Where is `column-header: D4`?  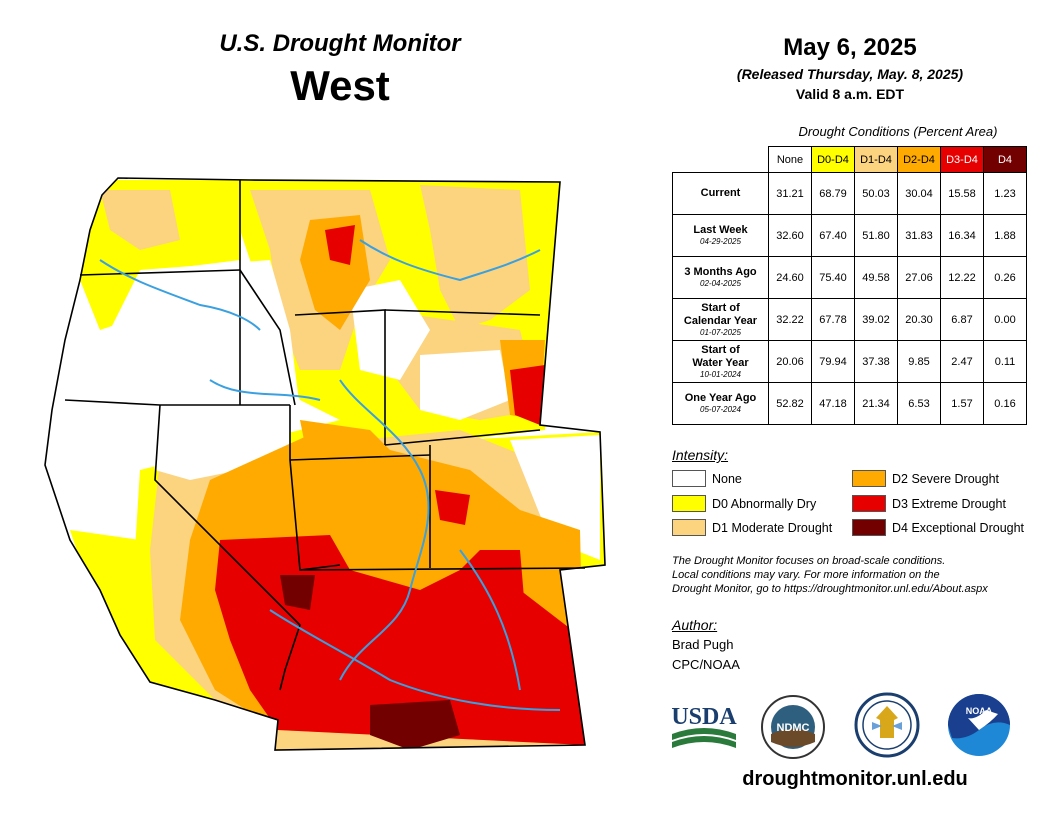
column-header: D4 is located at coordinates (1005, 159).